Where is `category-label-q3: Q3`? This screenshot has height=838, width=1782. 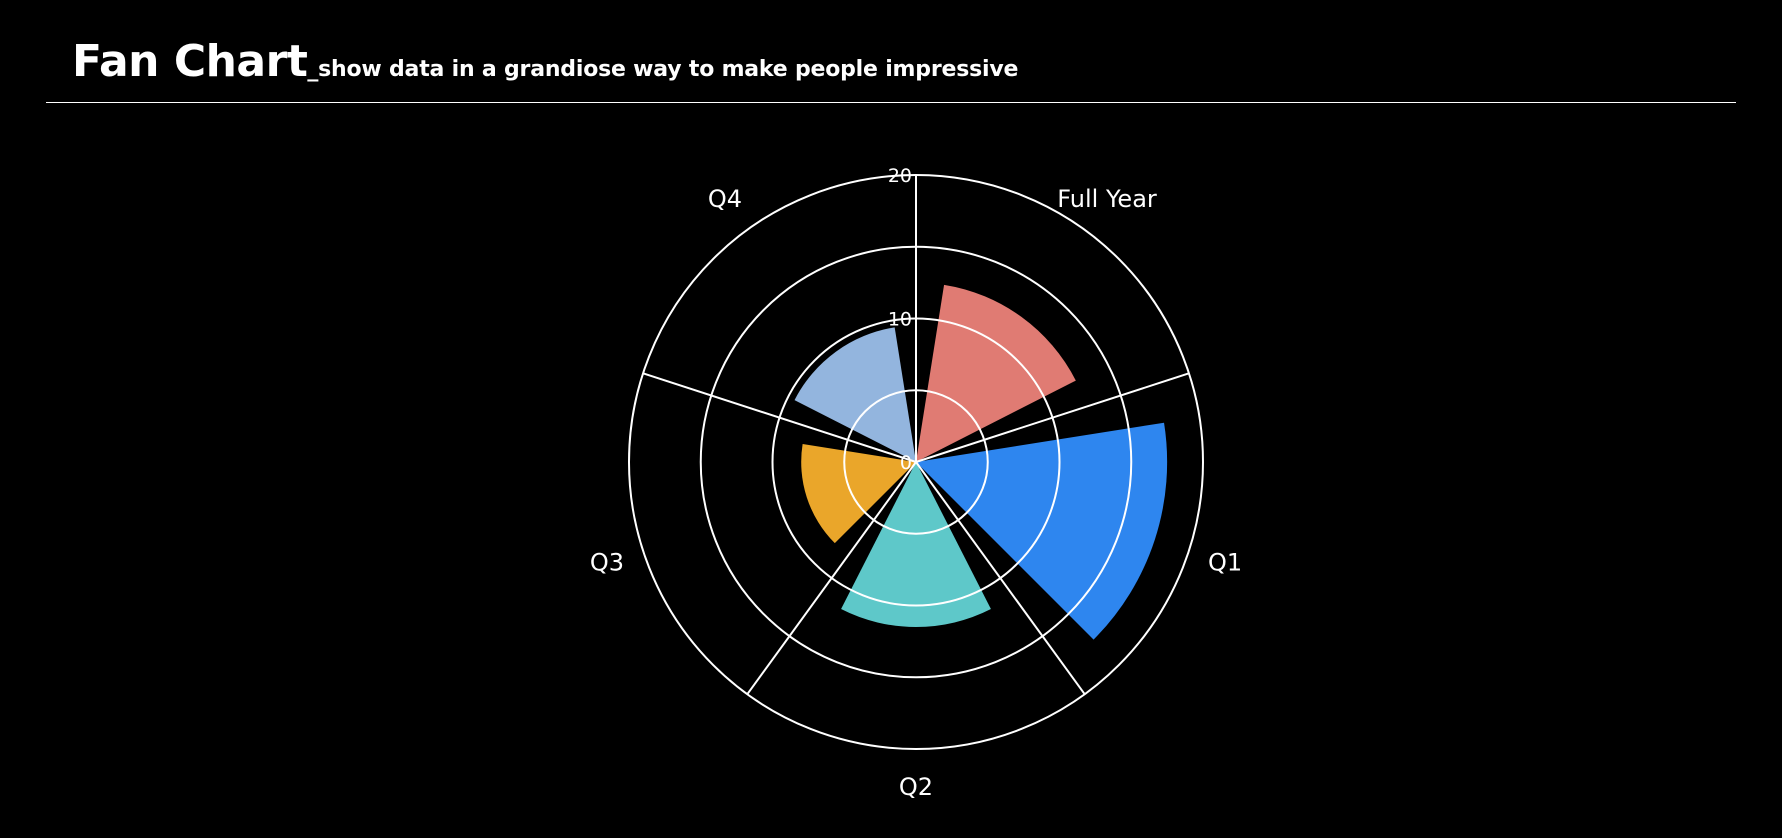 category-label-q3: Q3 is located at coordinates (607, 562).